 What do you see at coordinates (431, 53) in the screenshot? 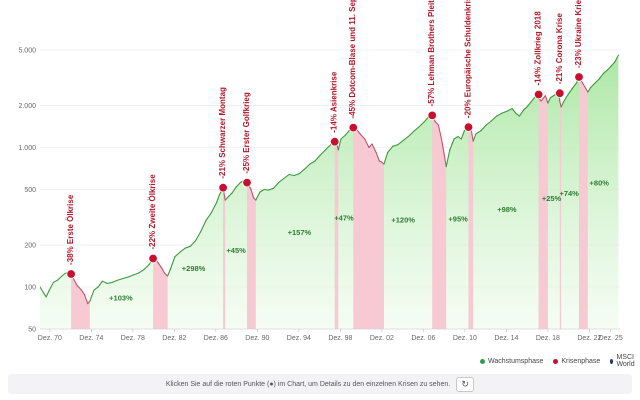
I see `crisis-label: -57% Lehman Brothers Pleite` at bounding box center [431, 53].